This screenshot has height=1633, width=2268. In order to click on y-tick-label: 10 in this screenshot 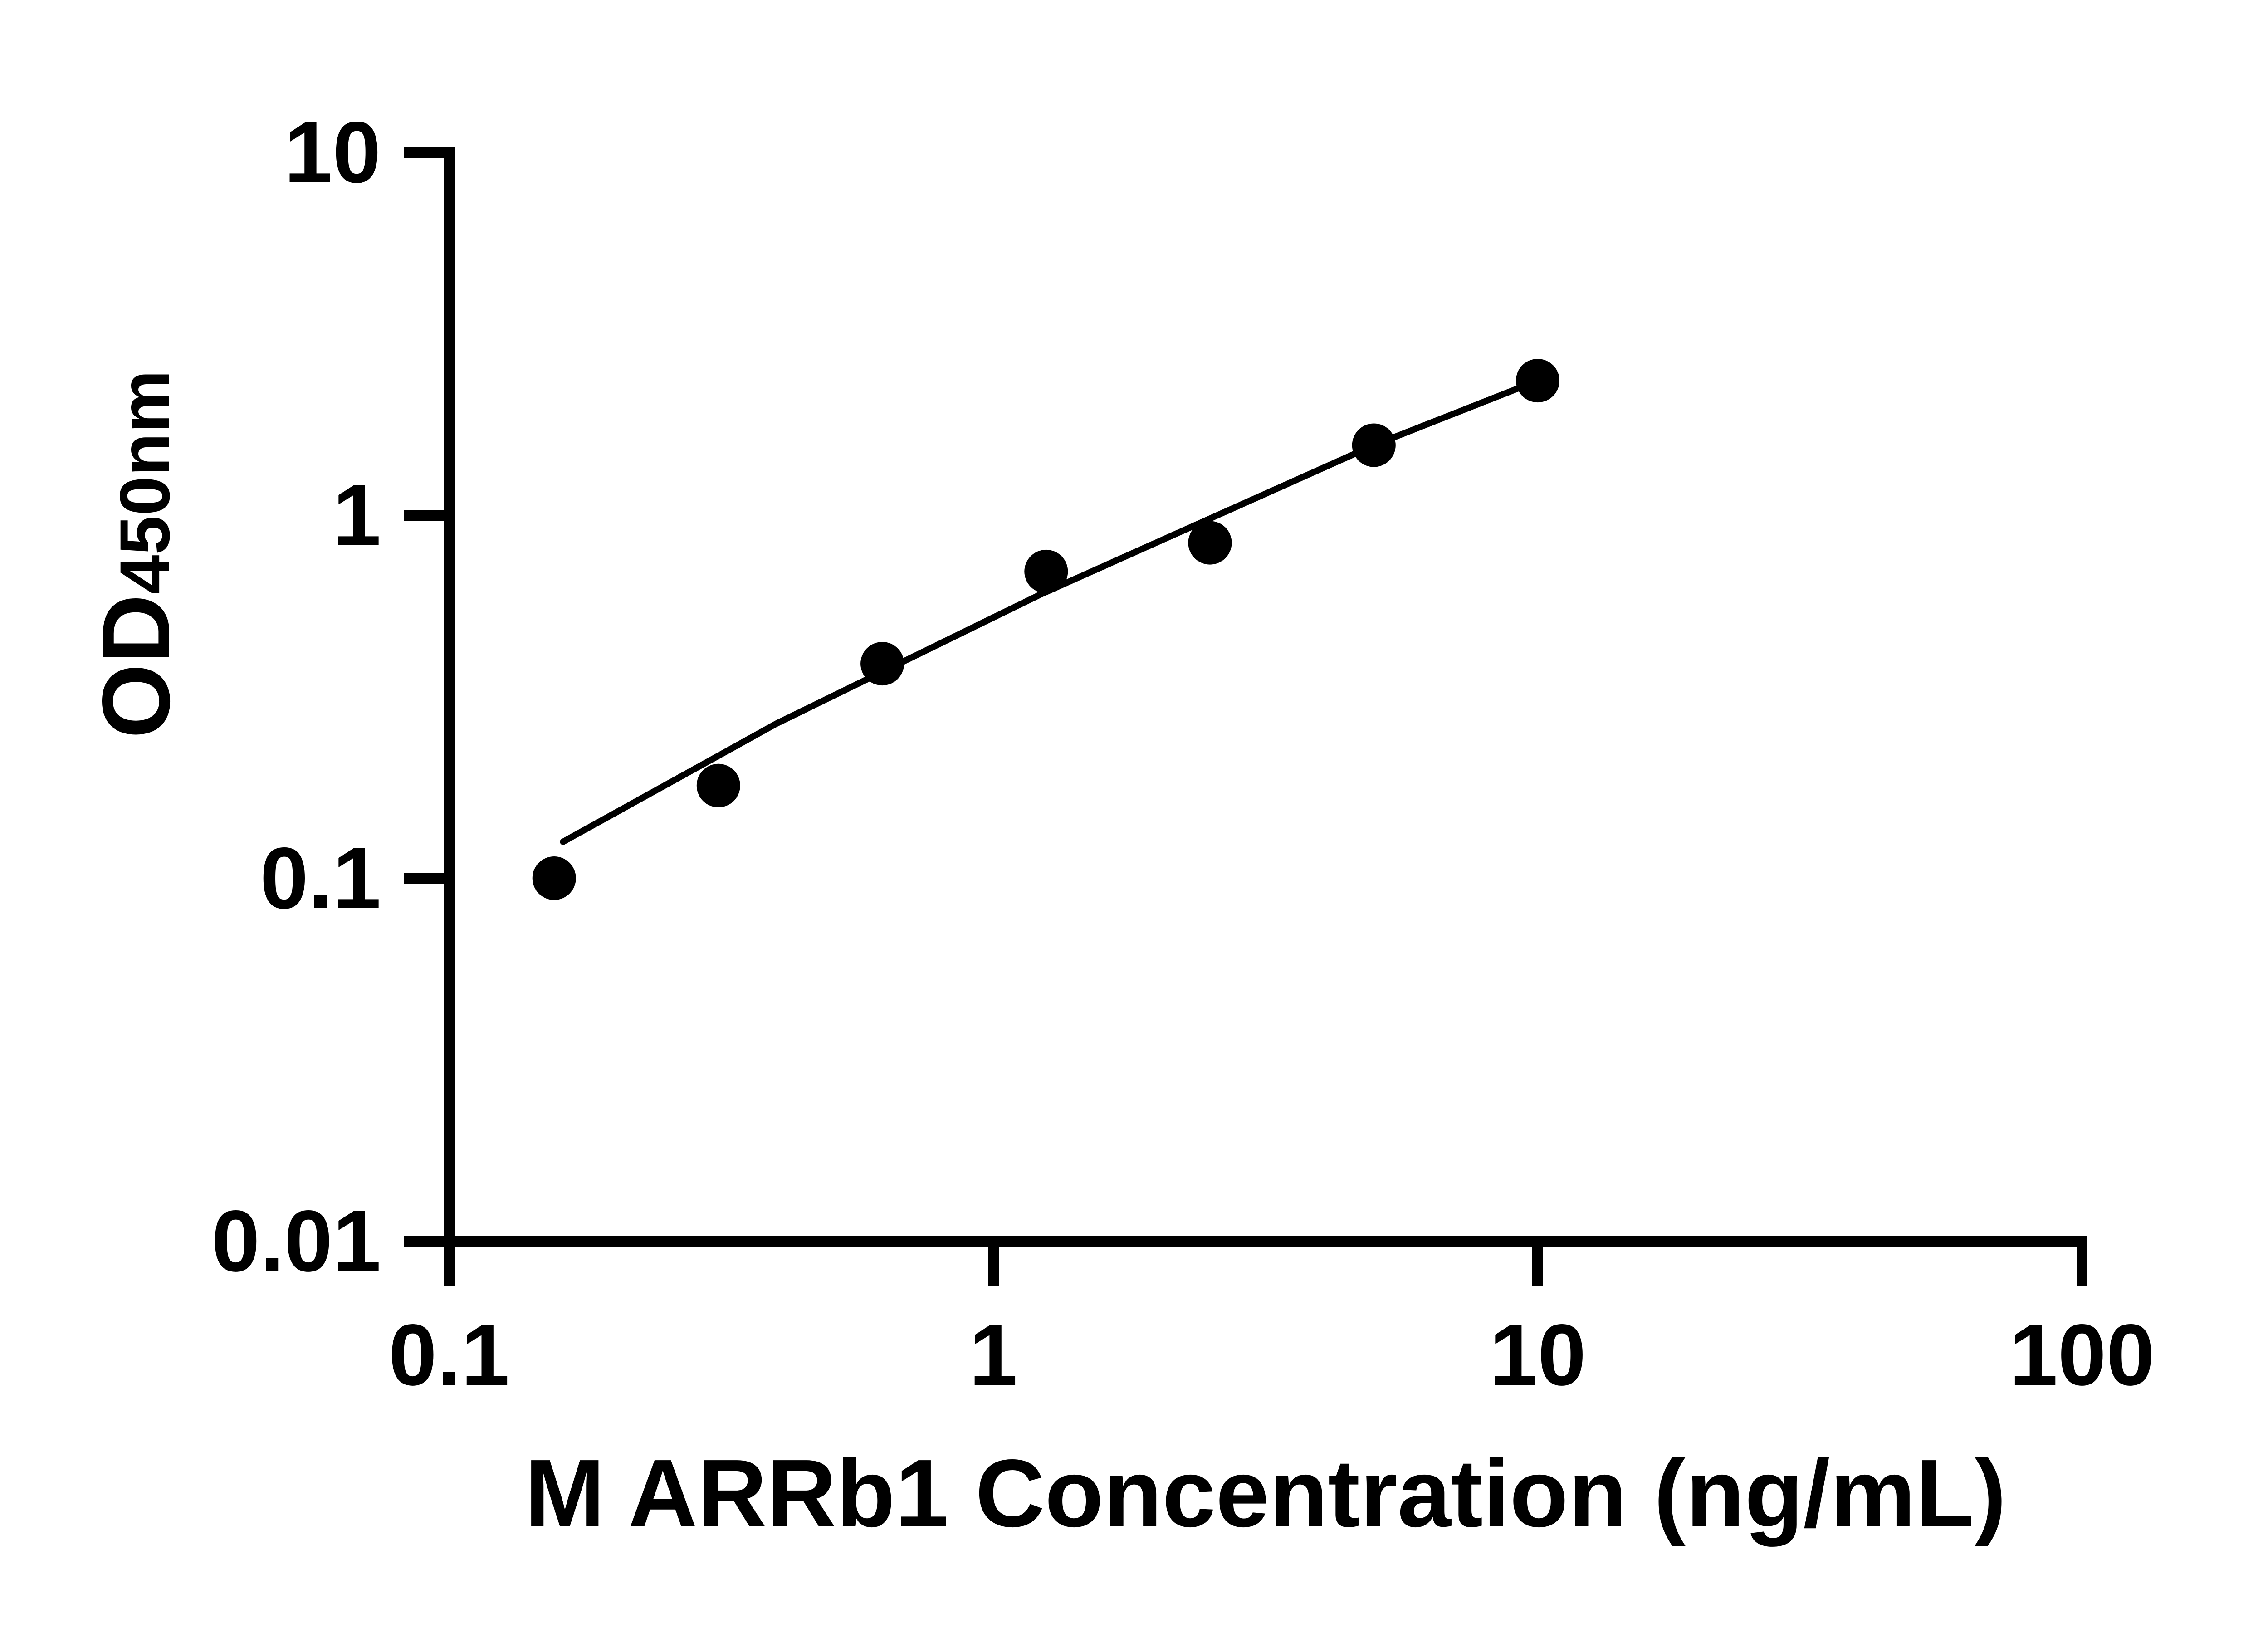, I will do `click(332, 152)`.